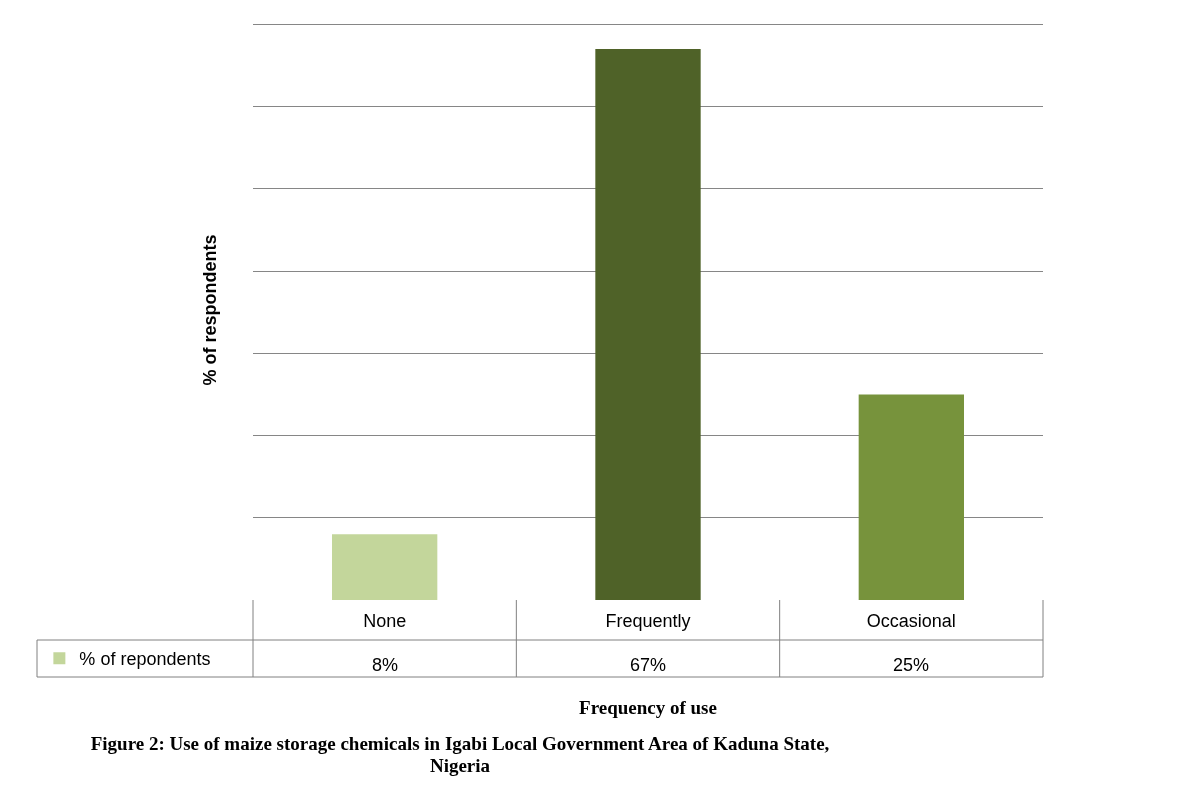 The height and width of the screenshot is (808, 1182). What do you see at coordinates (911, 665) in the screenshot?
I see `data-label: 25%` at bounding box center [911, 665].